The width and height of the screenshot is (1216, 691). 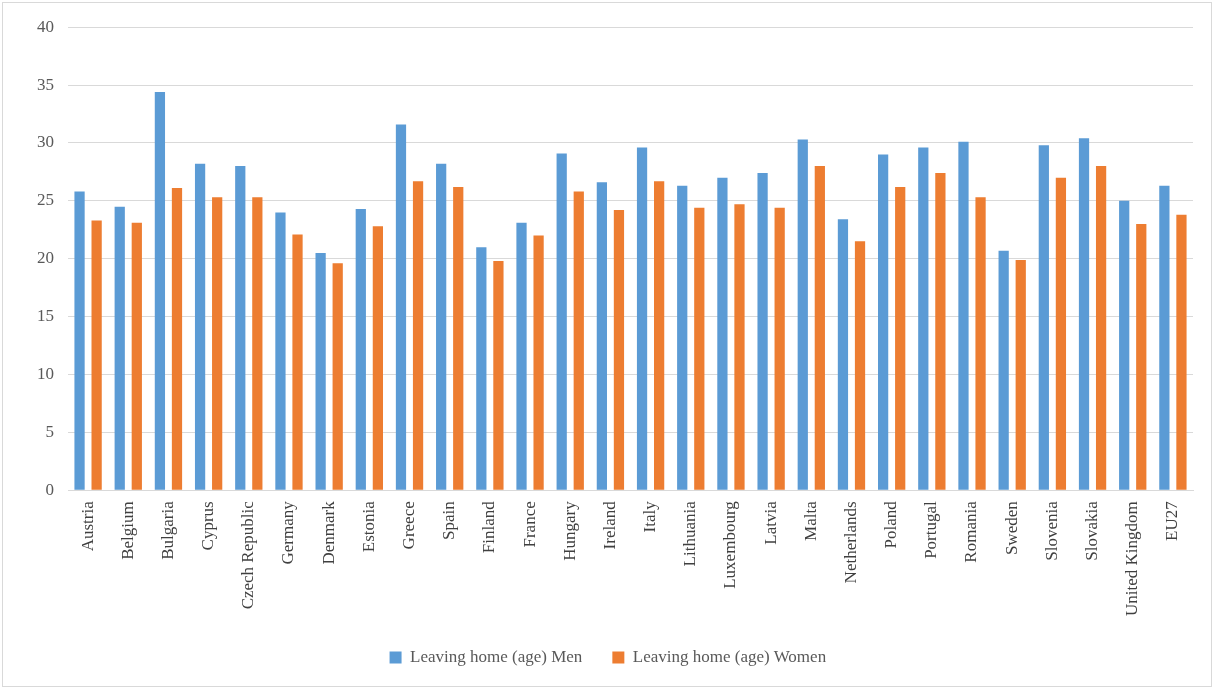 I want to click on x-tick-label: Luxembourg, so click(x=730, y=544).